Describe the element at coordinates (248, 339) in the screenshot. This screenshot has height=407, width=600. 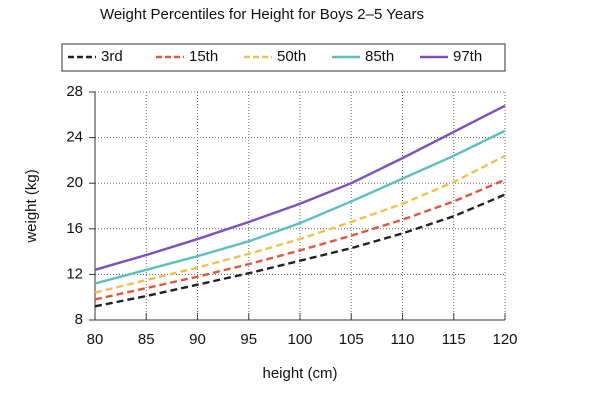
I see `x-tick-label: 95` at that location.